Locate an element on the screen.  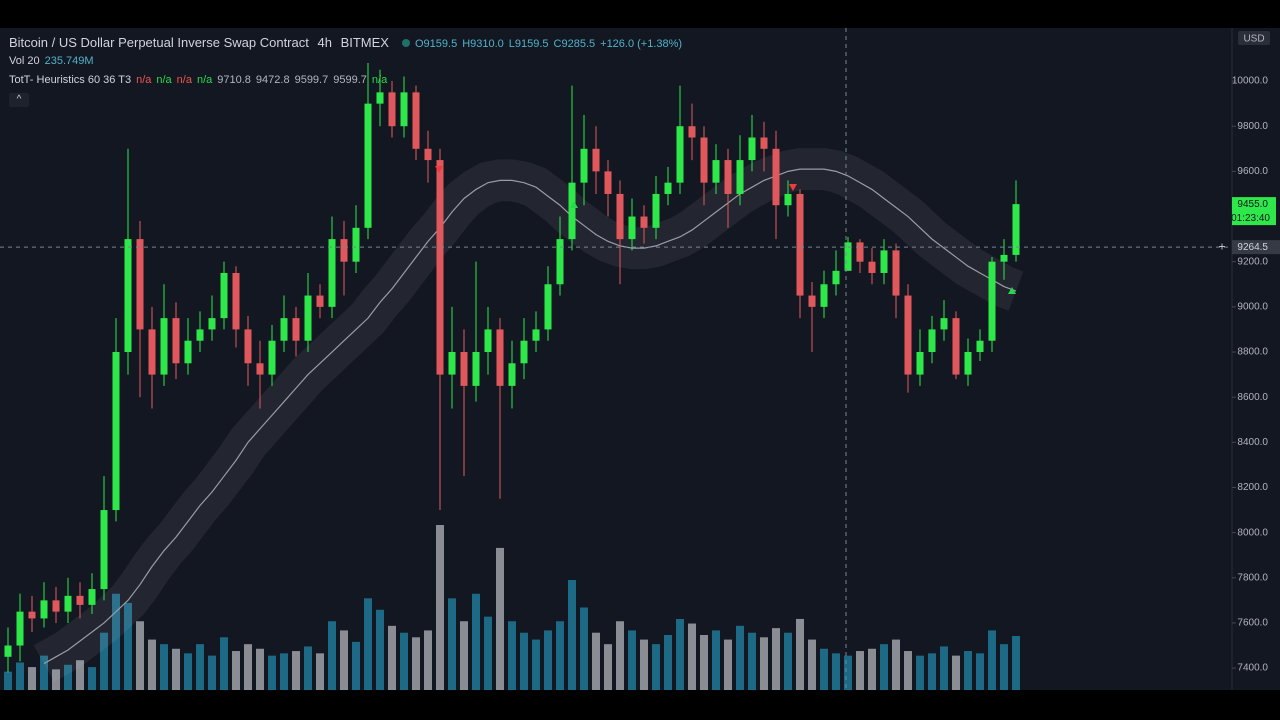
ohlc-change: +126.0 (+1.38%) is located at coordinates (641, 44).